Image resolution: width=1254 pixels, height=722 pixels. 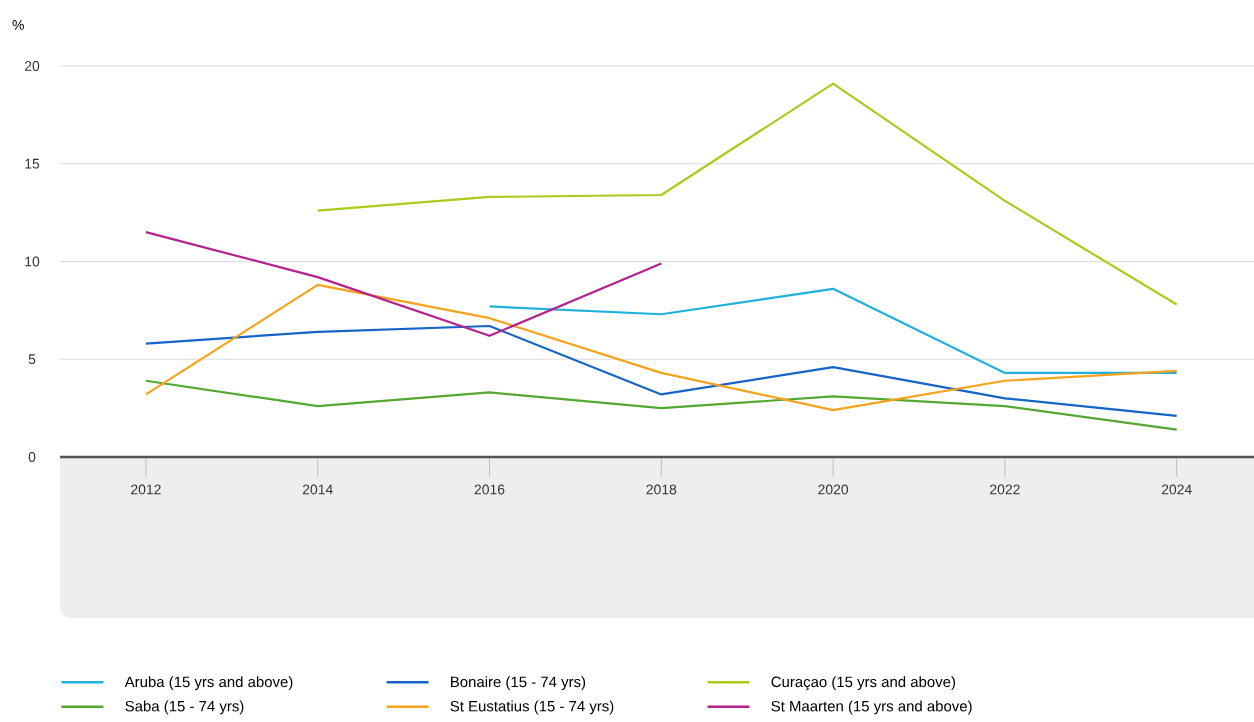 I want to click on legend-label: Aruba (15 yrs and above), so click(x=208, y=683).